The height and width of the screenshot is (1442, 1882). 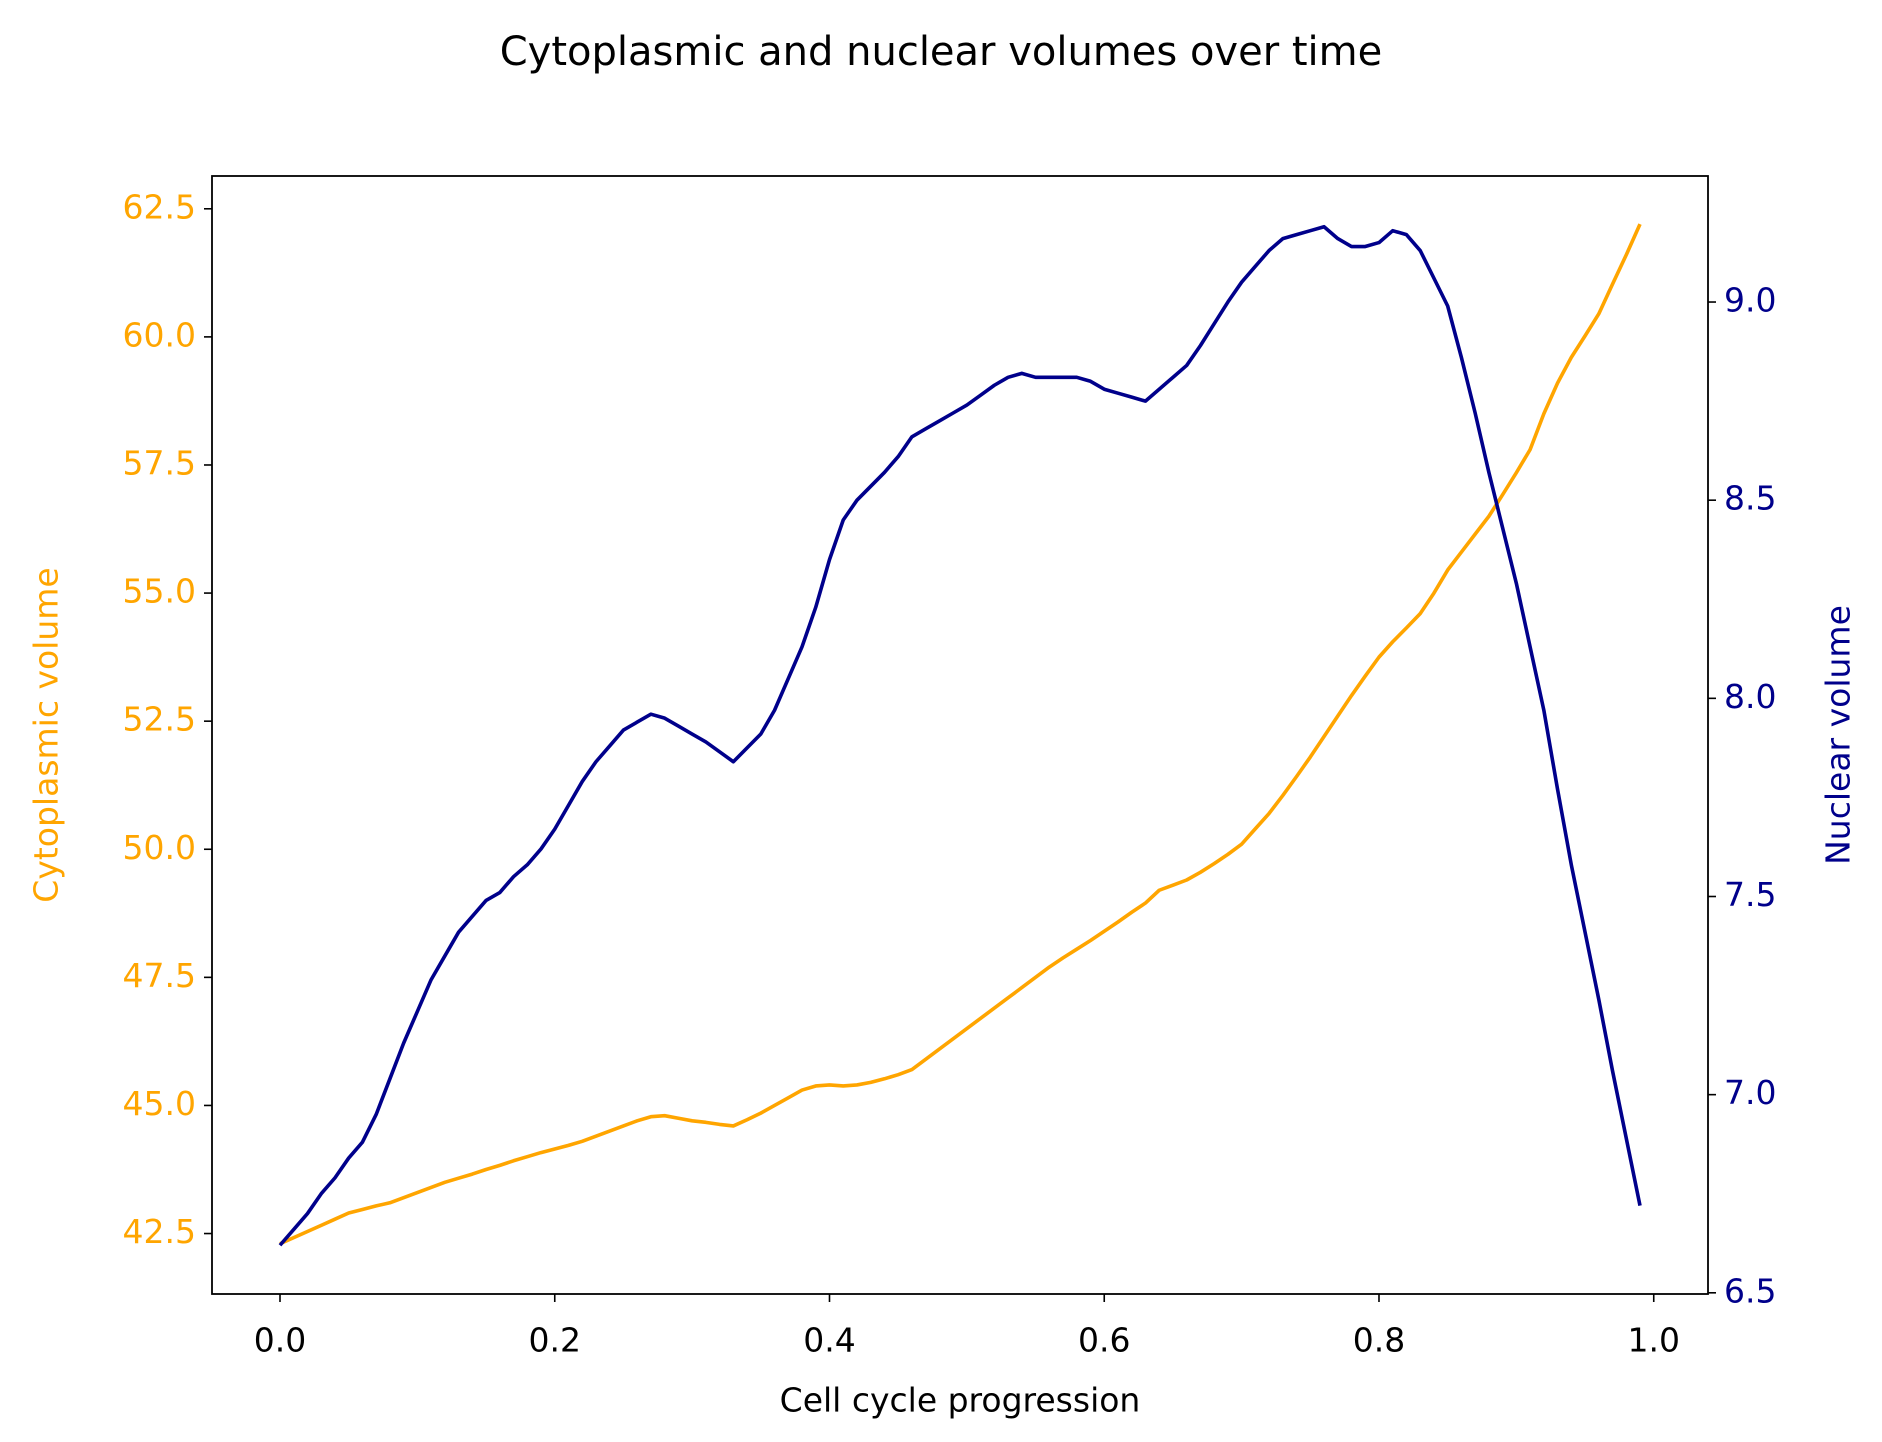 I want to click on y-tick-label: 52.5, so click(x=159, y=719).